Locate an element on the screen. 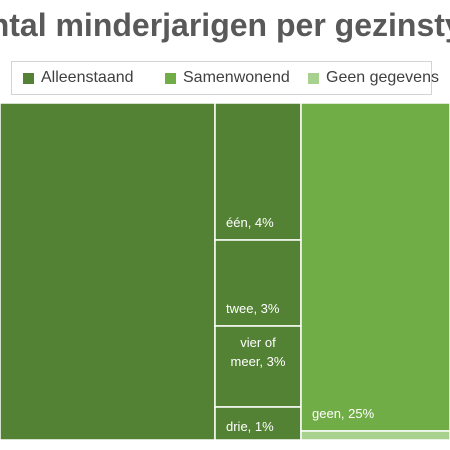  legend-item-geen-gegevens: Geen gegevens is located at coordinates (373, 78).